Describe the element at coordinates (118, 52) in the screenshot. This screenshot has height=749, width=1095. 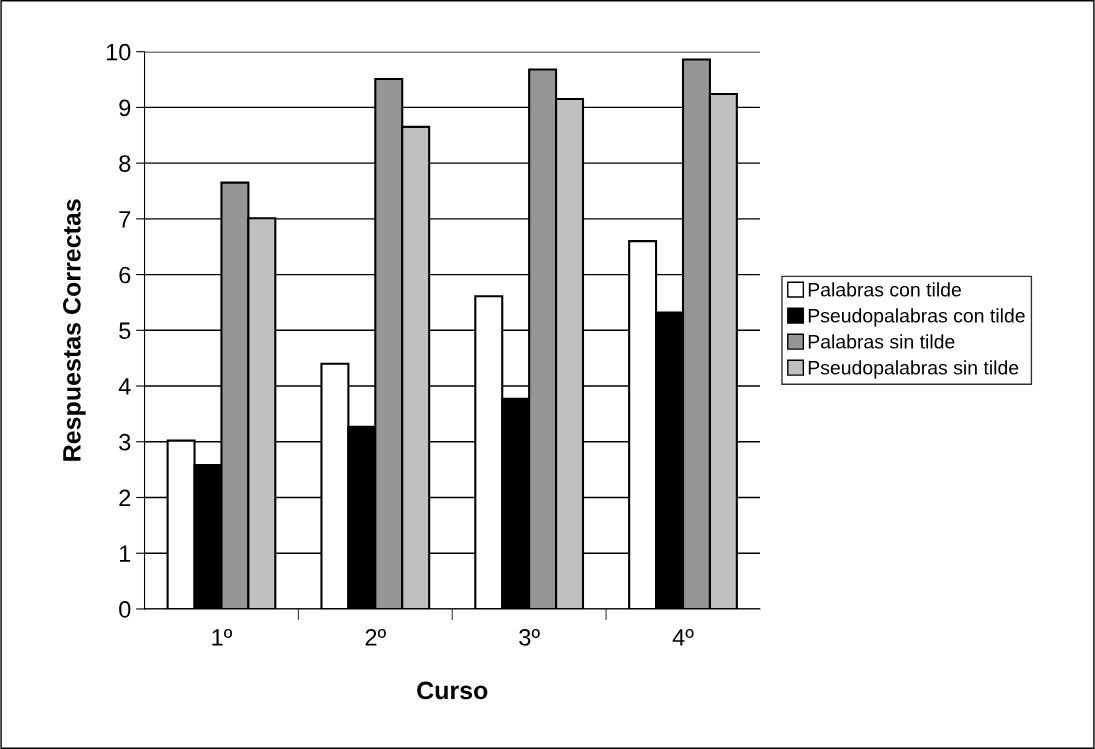
I see `y-tick-label: 10` at that location.